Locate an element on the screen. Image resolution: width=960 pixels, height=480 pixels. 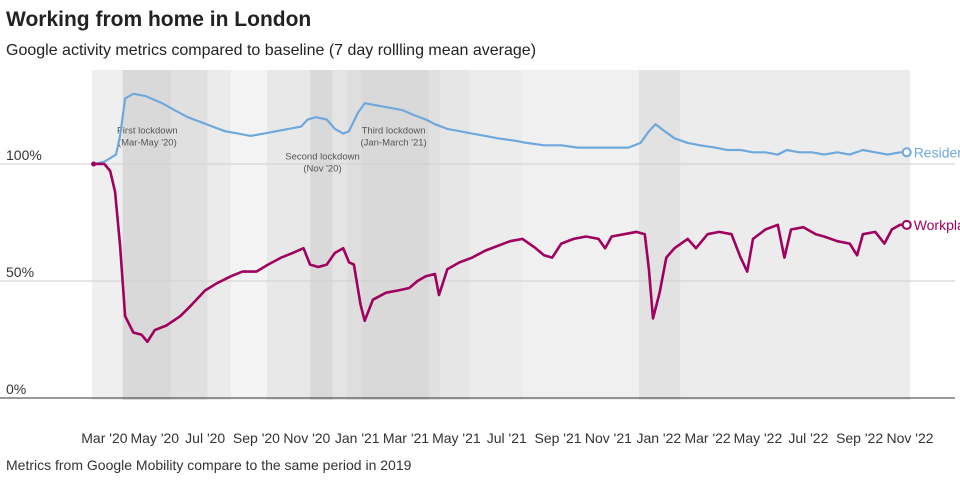
series-line-residential is located at coordinates (500, 129).